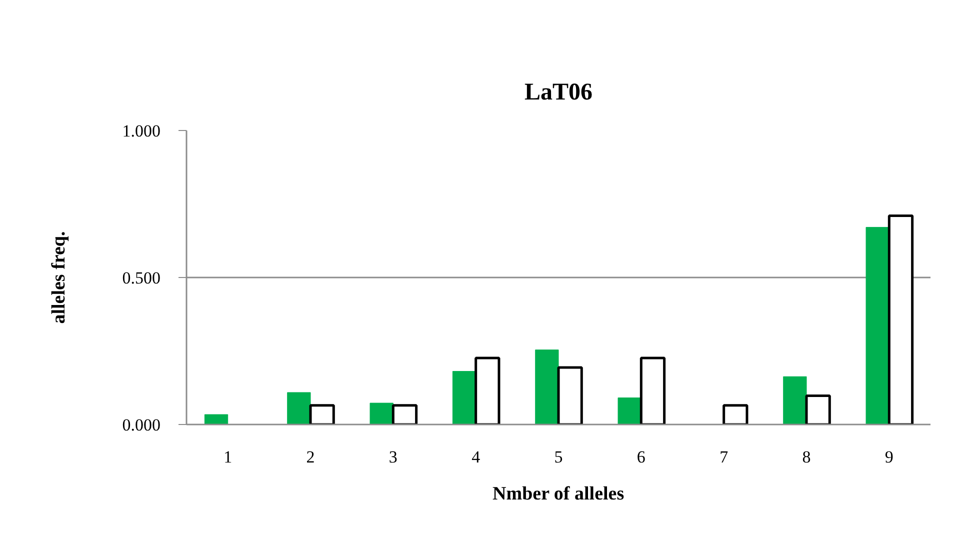 This screenshot has width=979, height=534. I want to click on y-tick-label: 0.000, so click(141, 425).